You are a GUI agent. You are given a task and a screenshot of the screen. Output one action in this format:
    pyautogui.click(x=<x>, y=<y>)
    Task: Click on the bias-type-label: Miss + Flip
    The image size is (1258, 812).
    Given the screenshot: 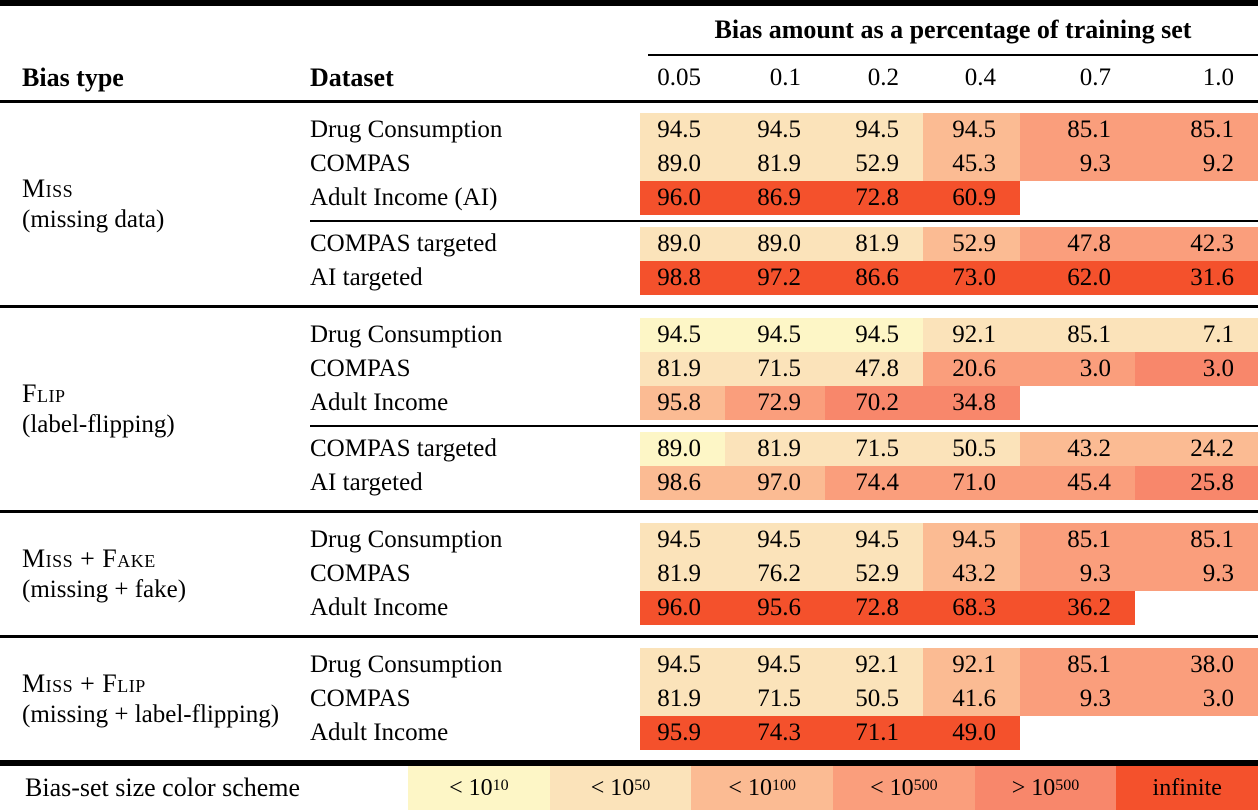 What is the action you would take?
    pyautogui.click(x=84, y=683)
    